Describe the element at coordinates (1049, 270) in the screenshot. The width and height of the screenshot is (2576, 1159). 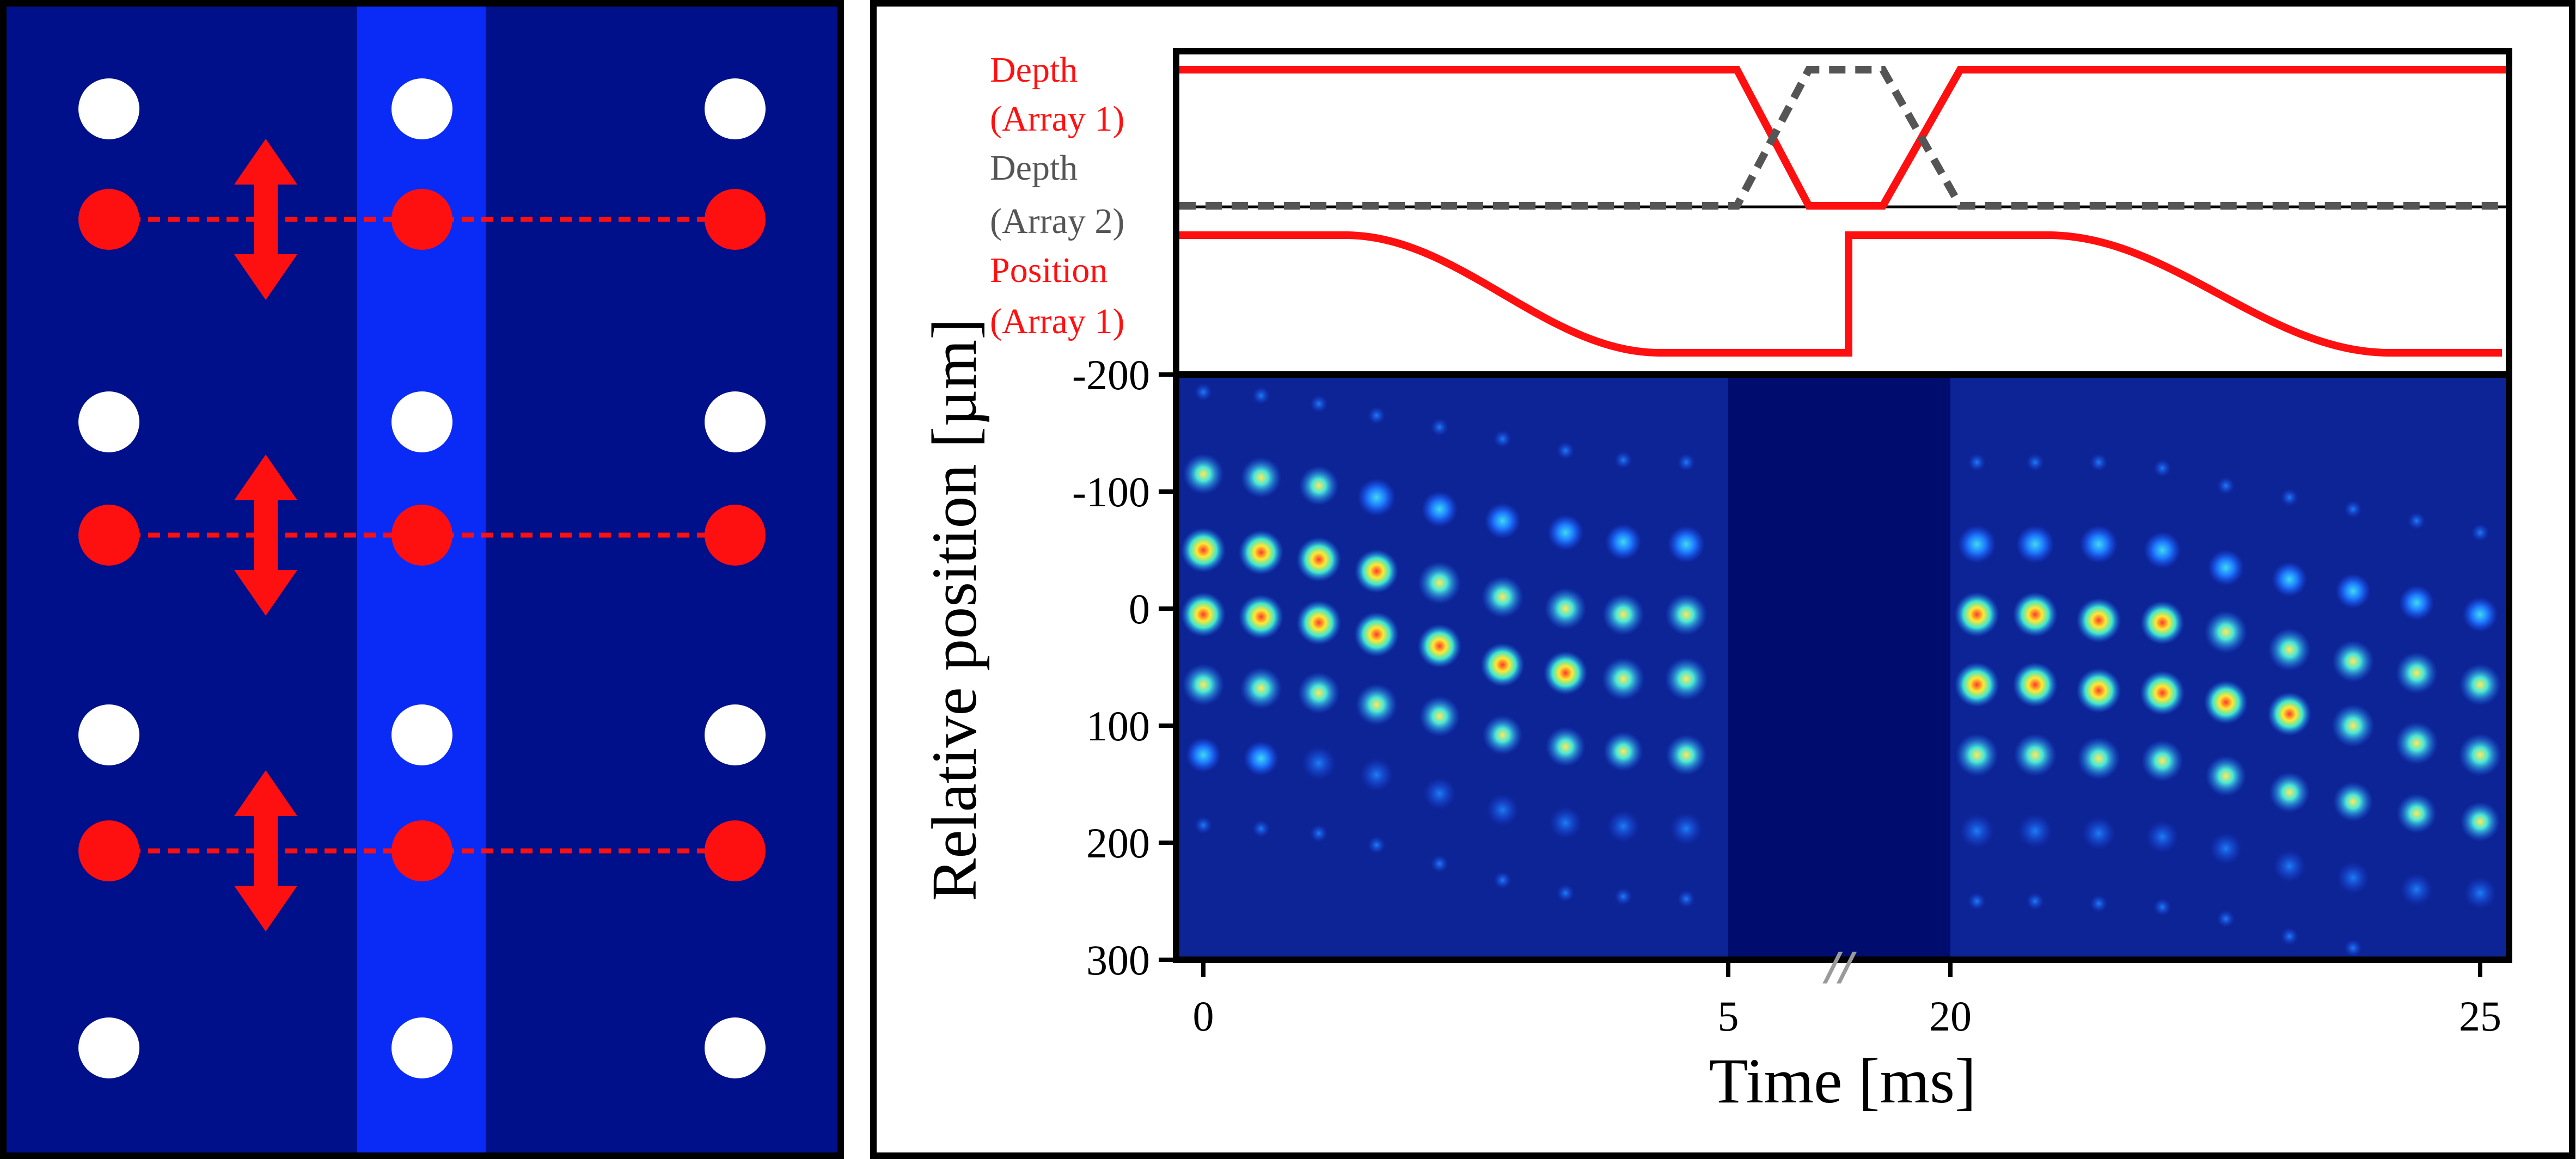
I see `label-position-array1-line1: Position` at that location.